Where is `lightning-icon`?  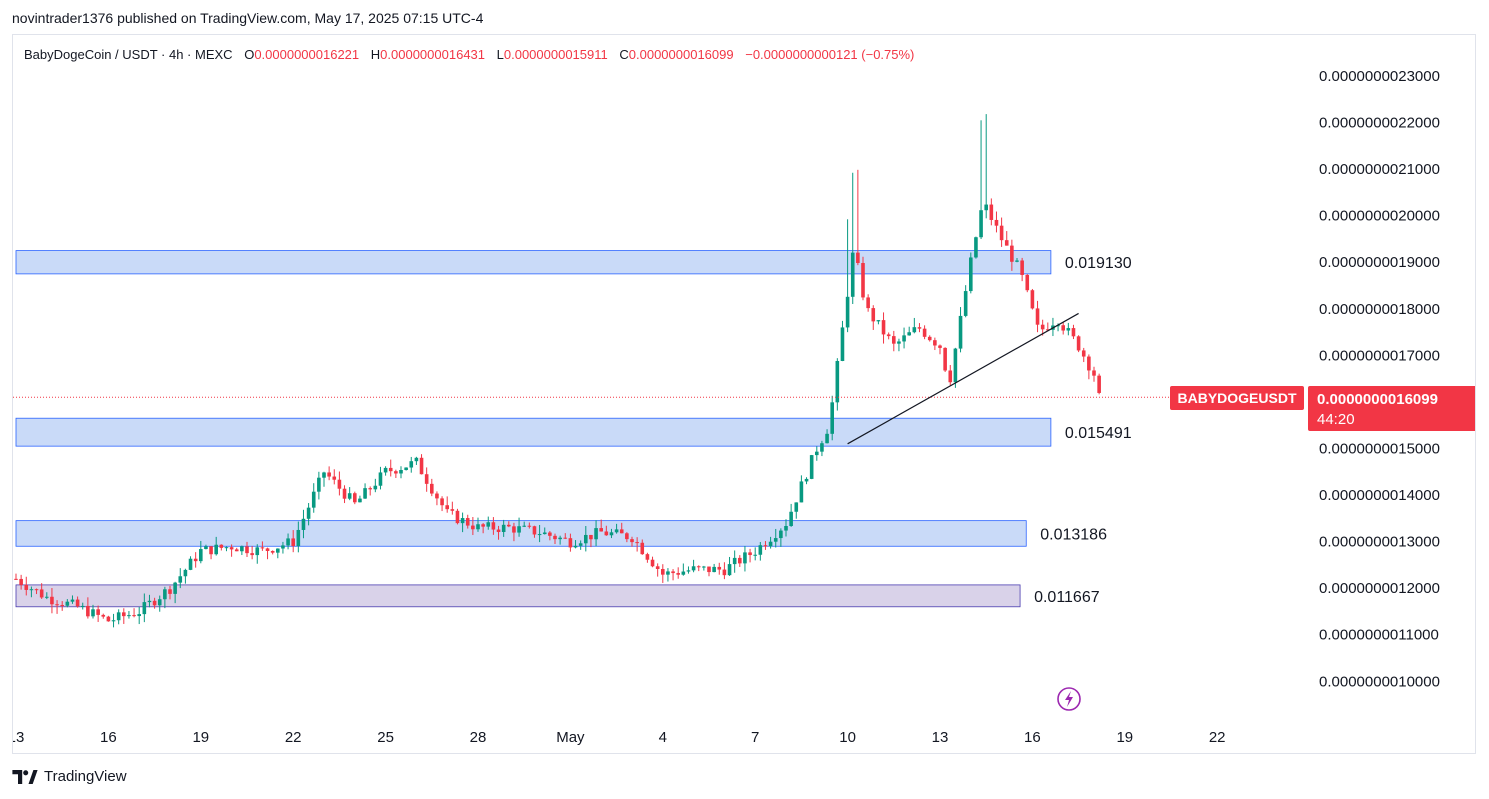 lightning-icon is located at coordinates (1069, 699).